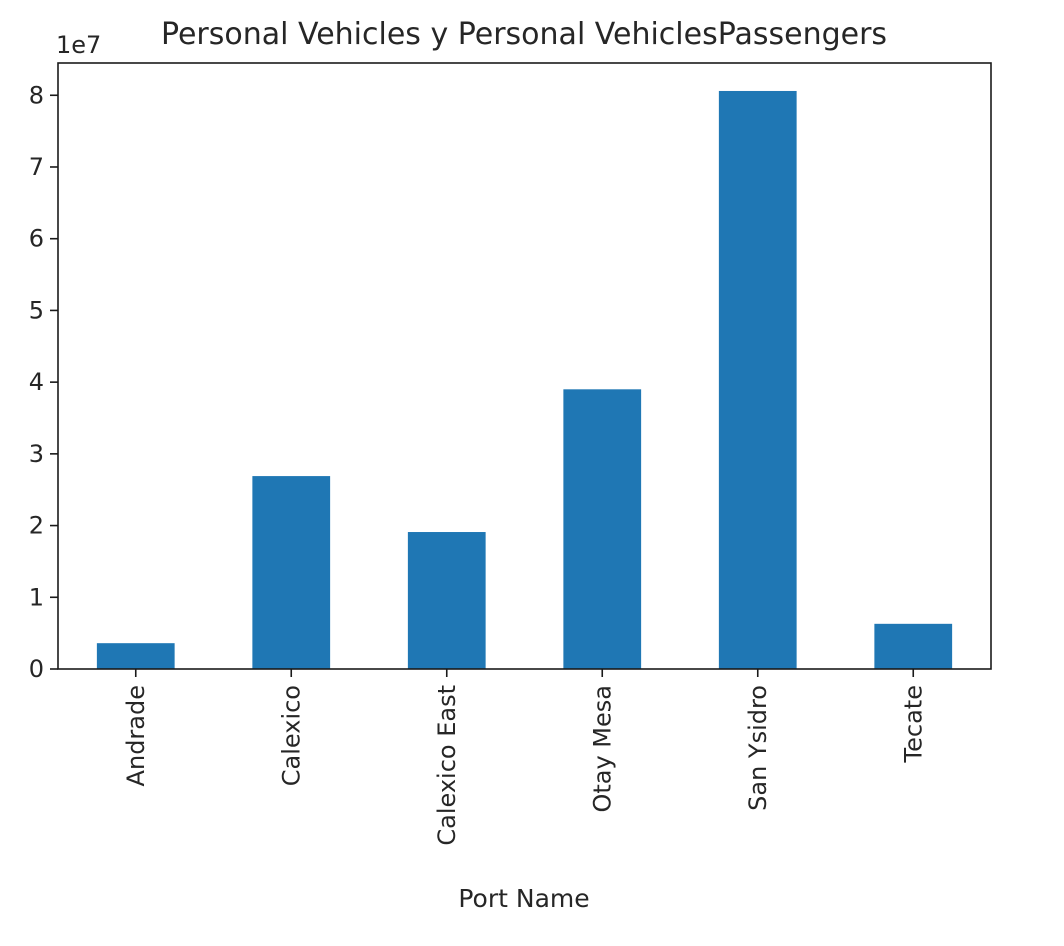  I want to click on y-tick-label: 1, so click(36, 597).